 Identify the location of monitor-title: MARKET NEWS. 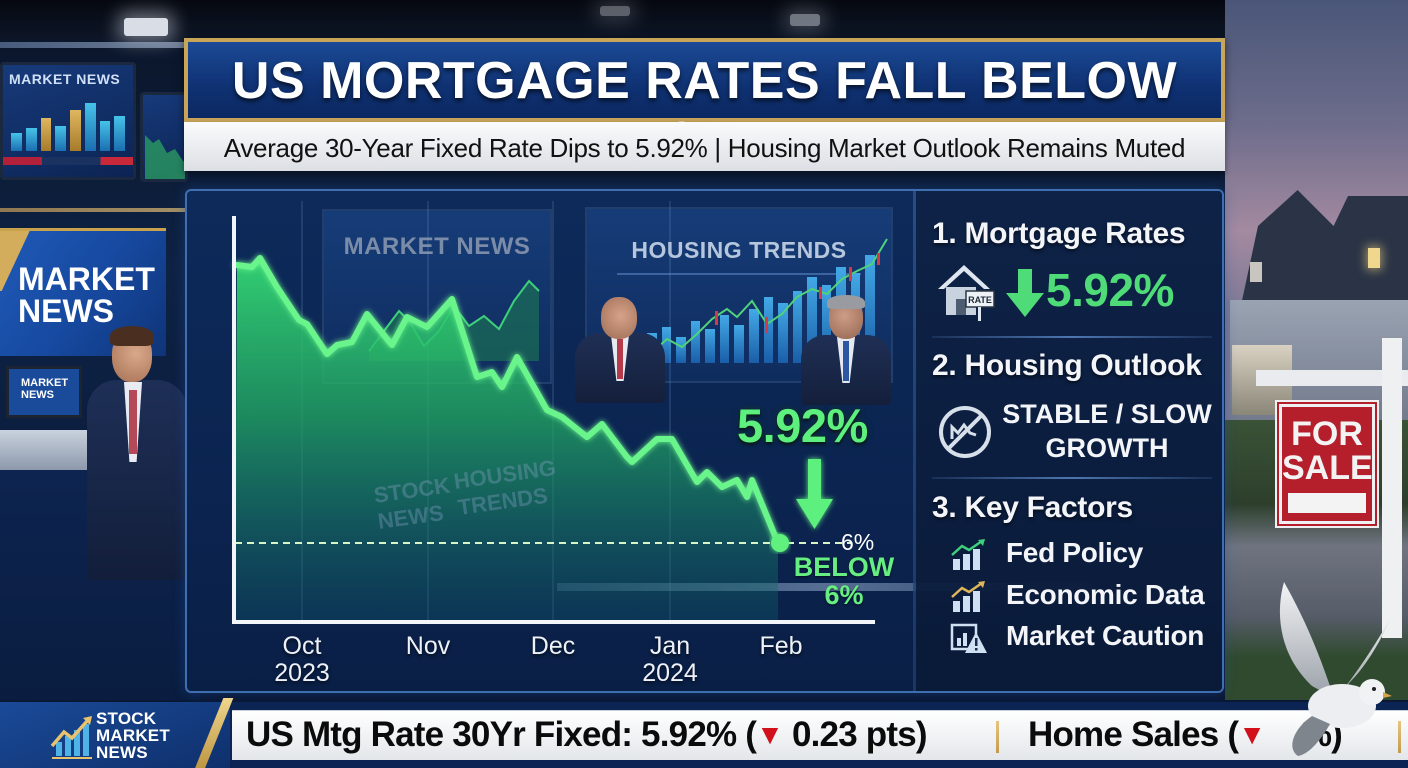
(65, 79).